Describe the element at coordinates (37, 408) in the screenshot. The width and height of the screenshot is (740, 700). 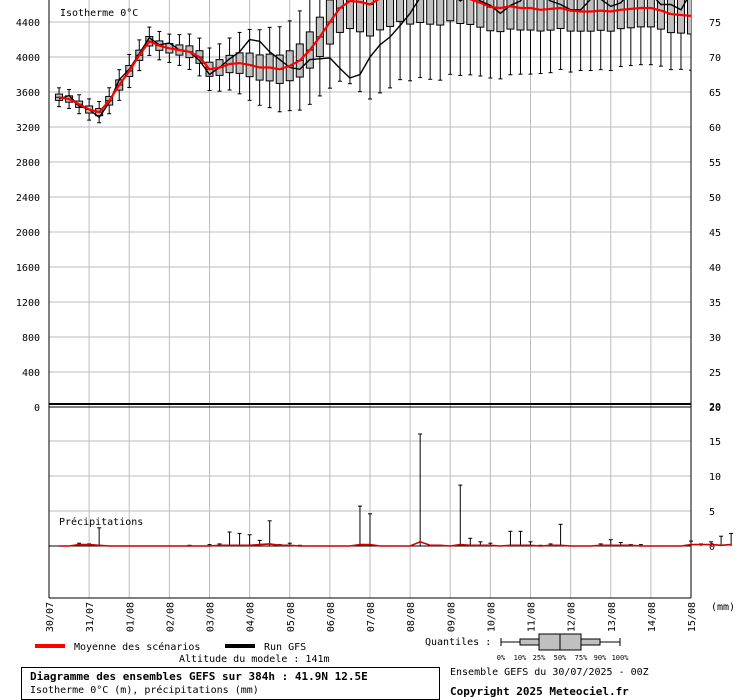
I see `y-tick-label: 0` at that location.